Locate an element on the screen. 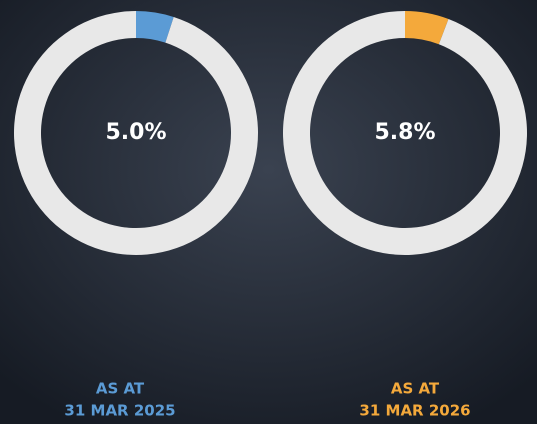  center-value-label: 5.0% is located at coordinates (135, 132).